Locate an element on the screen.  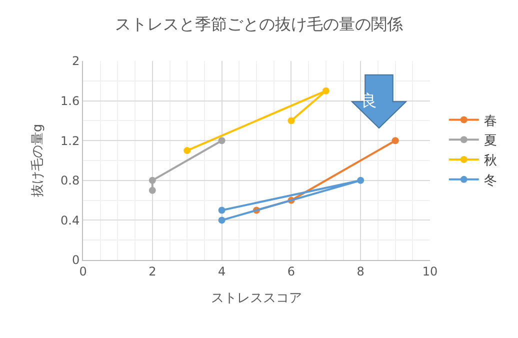
legend-label: 春 is located at coordinates (490, 121).